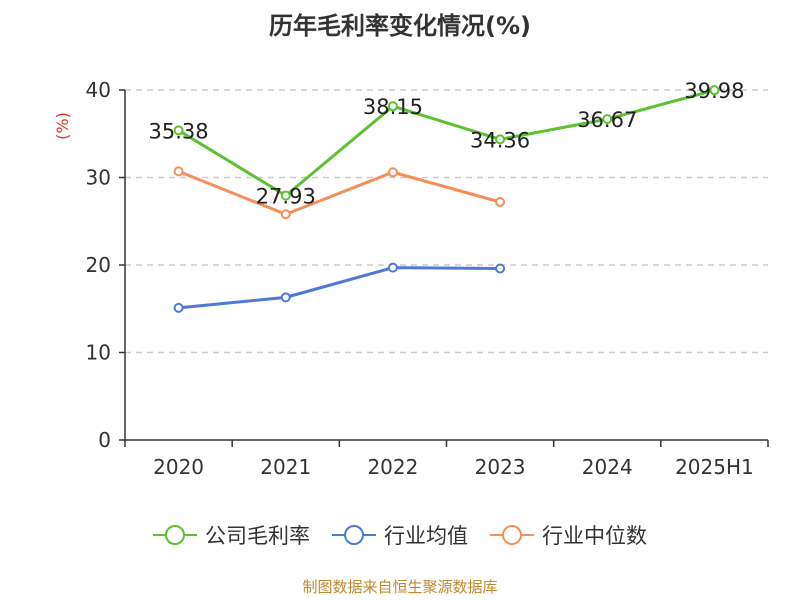 Image resolution: width=800 pixels, height=600 pixels. I want to click on y-tick-label: 0, so click(104, 440).